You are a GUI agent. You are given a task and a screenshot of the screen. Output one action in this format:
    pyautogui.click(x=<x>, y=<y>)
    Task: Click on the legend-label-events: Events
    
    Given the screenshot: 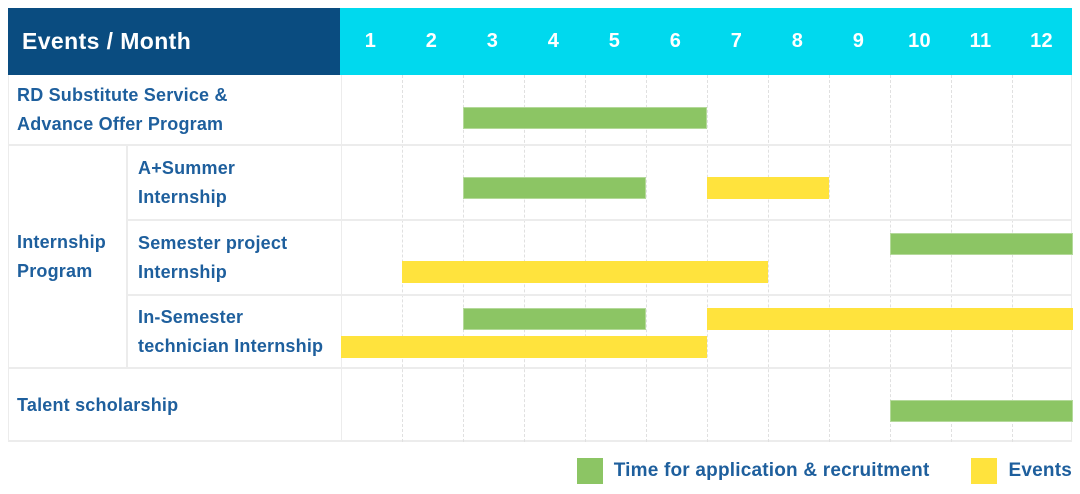 What is the action you would take?
    pyautogui.click(x=1040, y=470)
    